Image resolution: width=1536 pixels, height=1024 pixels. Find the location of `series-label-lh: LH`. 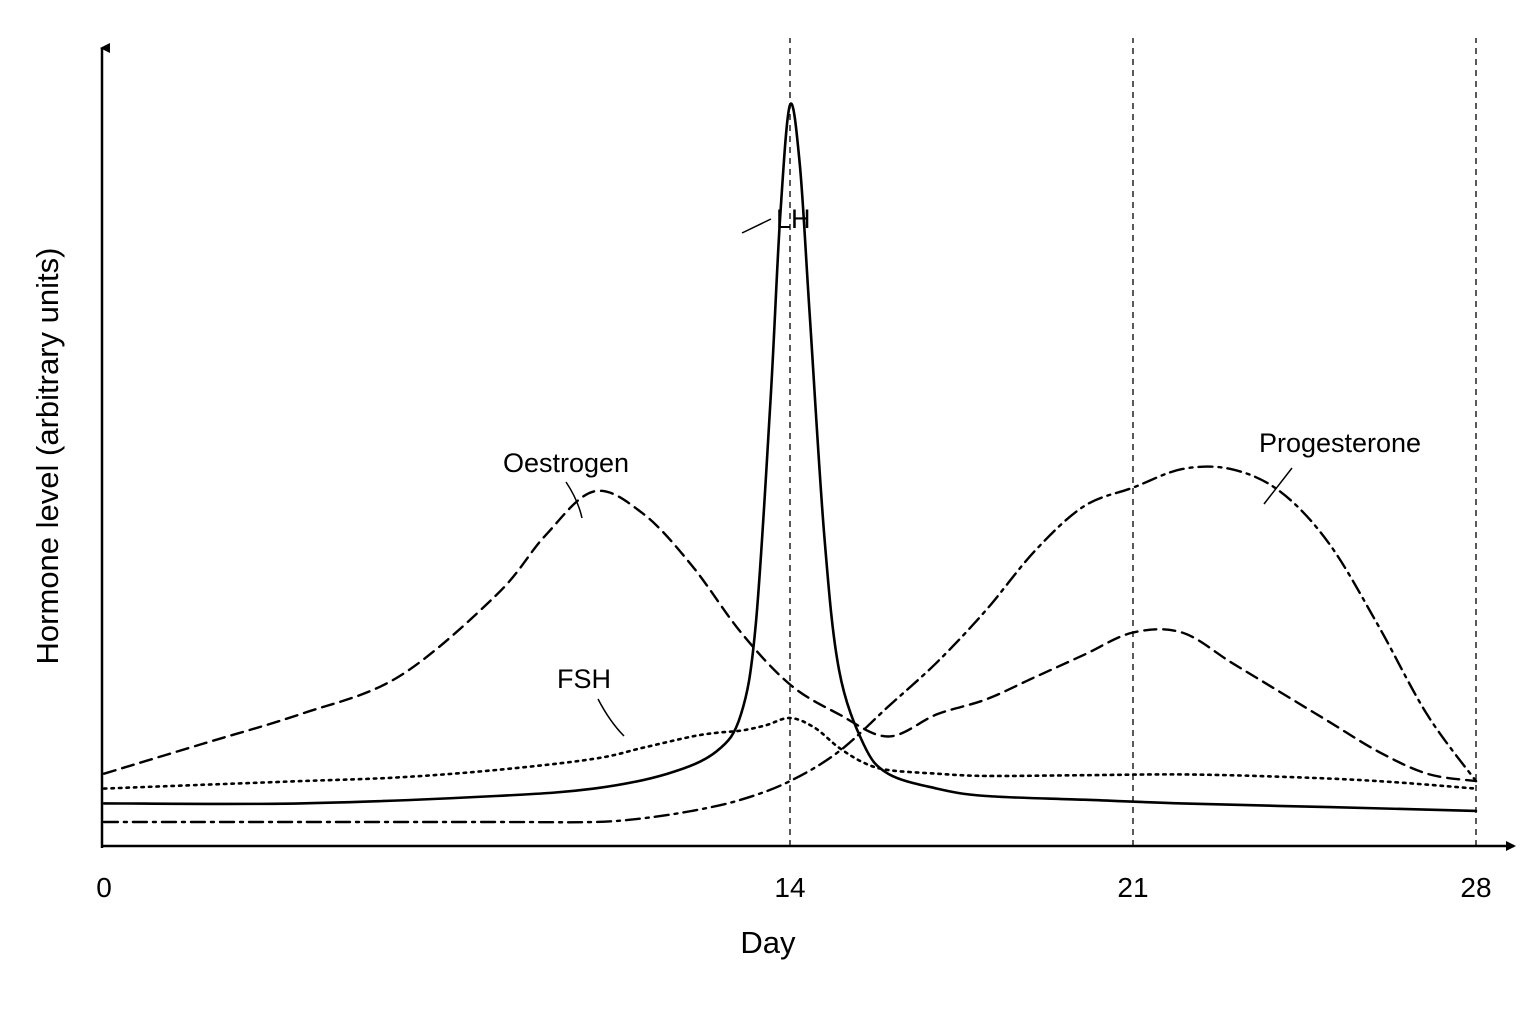

series-label-lh: LH is located at coordinates (793, 219).